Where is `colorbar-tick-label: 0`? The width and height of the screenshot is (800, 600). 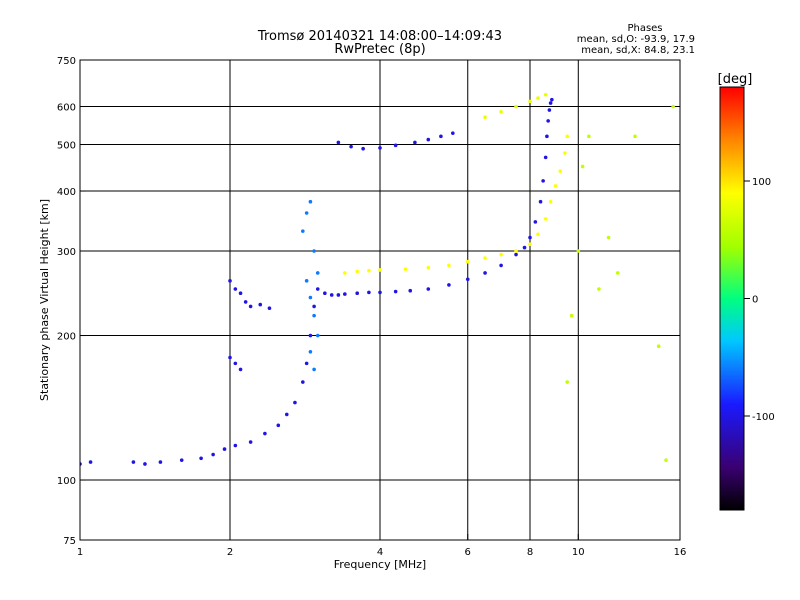 colorbar-tick-label: 0 is located at coordinates (755, 300).